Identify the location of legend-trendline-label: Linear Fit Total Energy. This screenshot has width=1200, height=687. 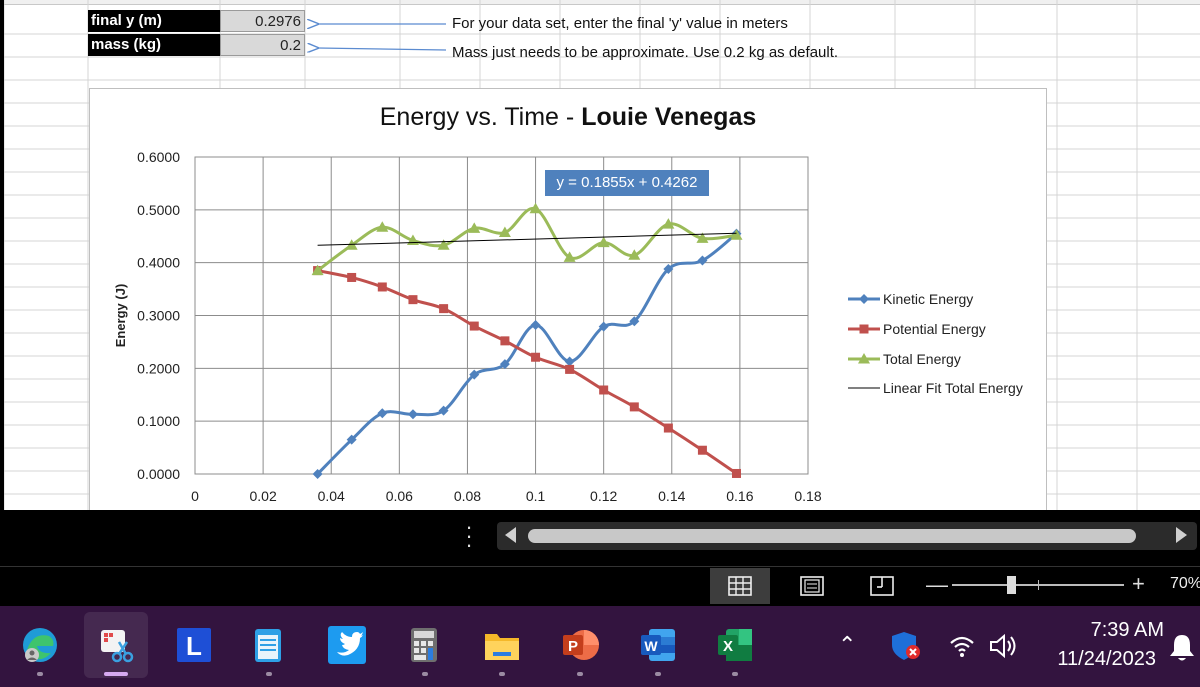
(953, 388).